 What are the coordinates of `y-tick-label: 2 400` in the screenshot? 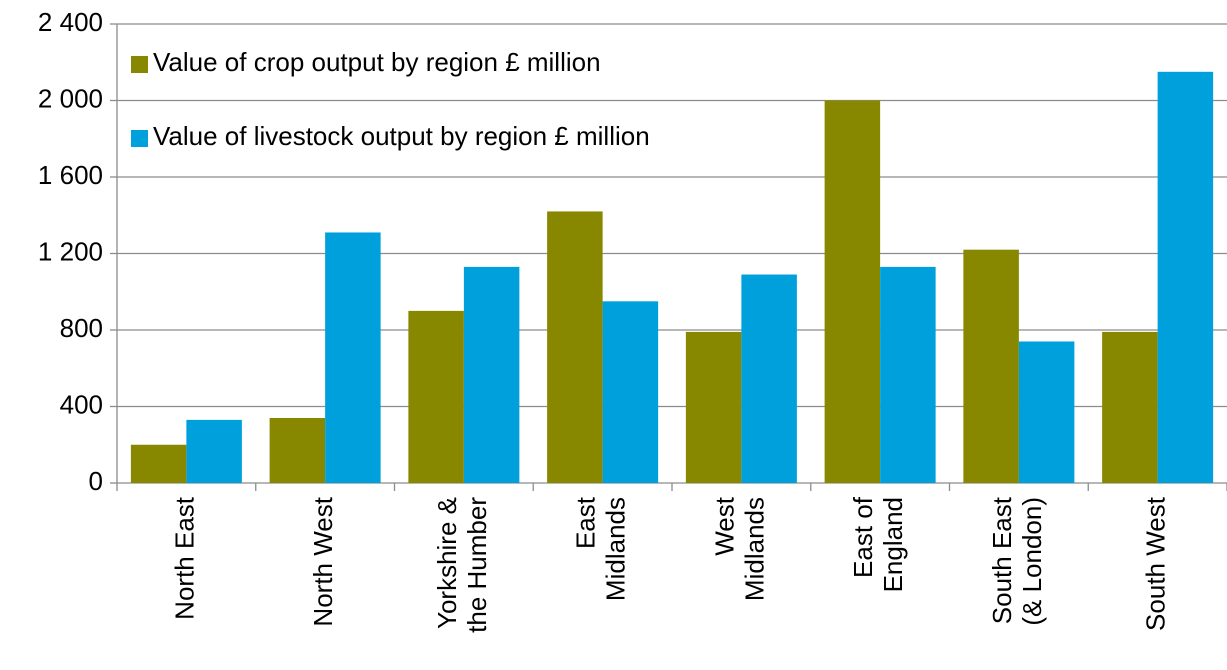 It's located at (70, 22).